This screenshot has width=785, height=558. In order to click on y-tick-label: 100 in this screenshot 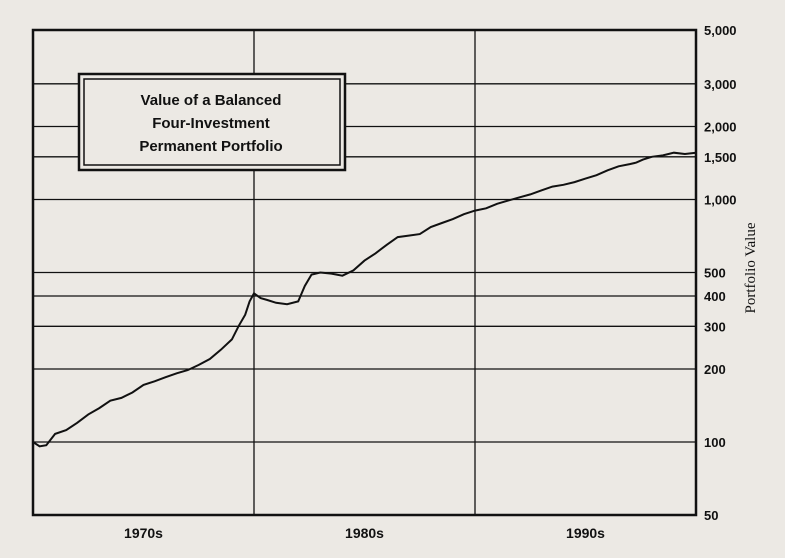, I will do `click(715, 442)`.